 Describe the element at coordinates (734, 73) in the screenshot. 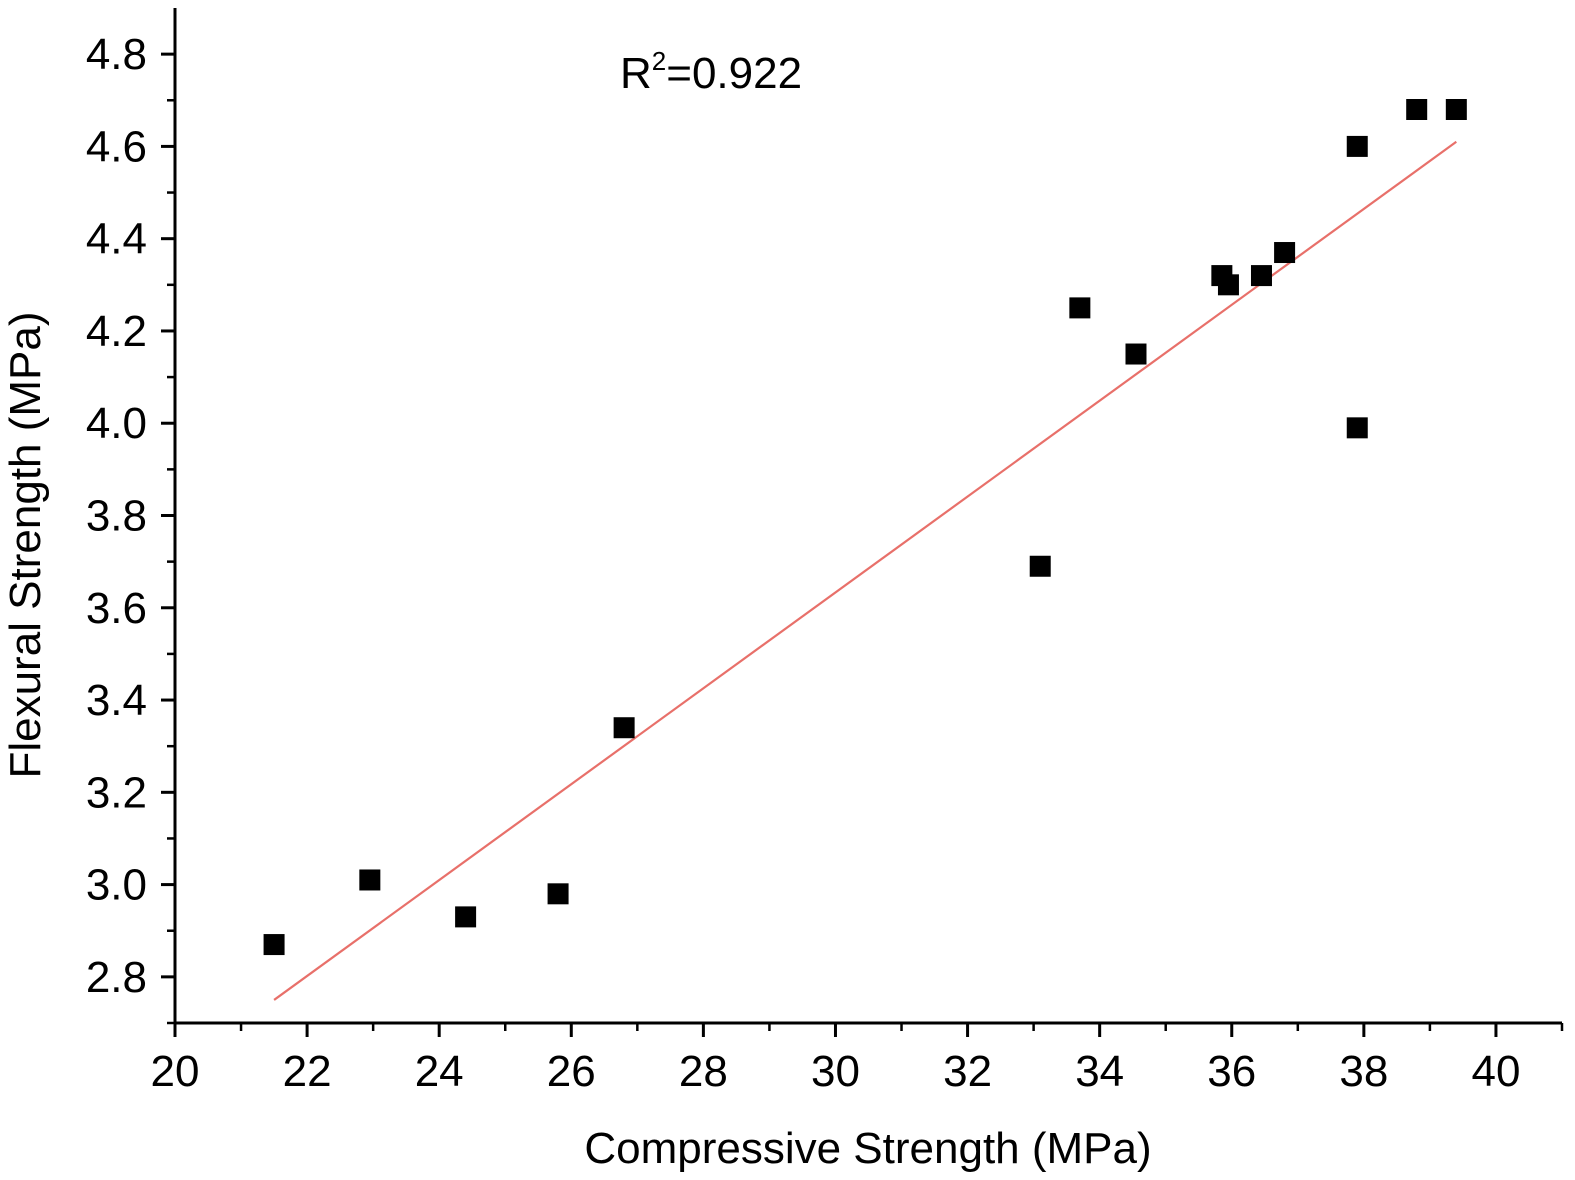

I see `annotation-value: =0.922` at that location.